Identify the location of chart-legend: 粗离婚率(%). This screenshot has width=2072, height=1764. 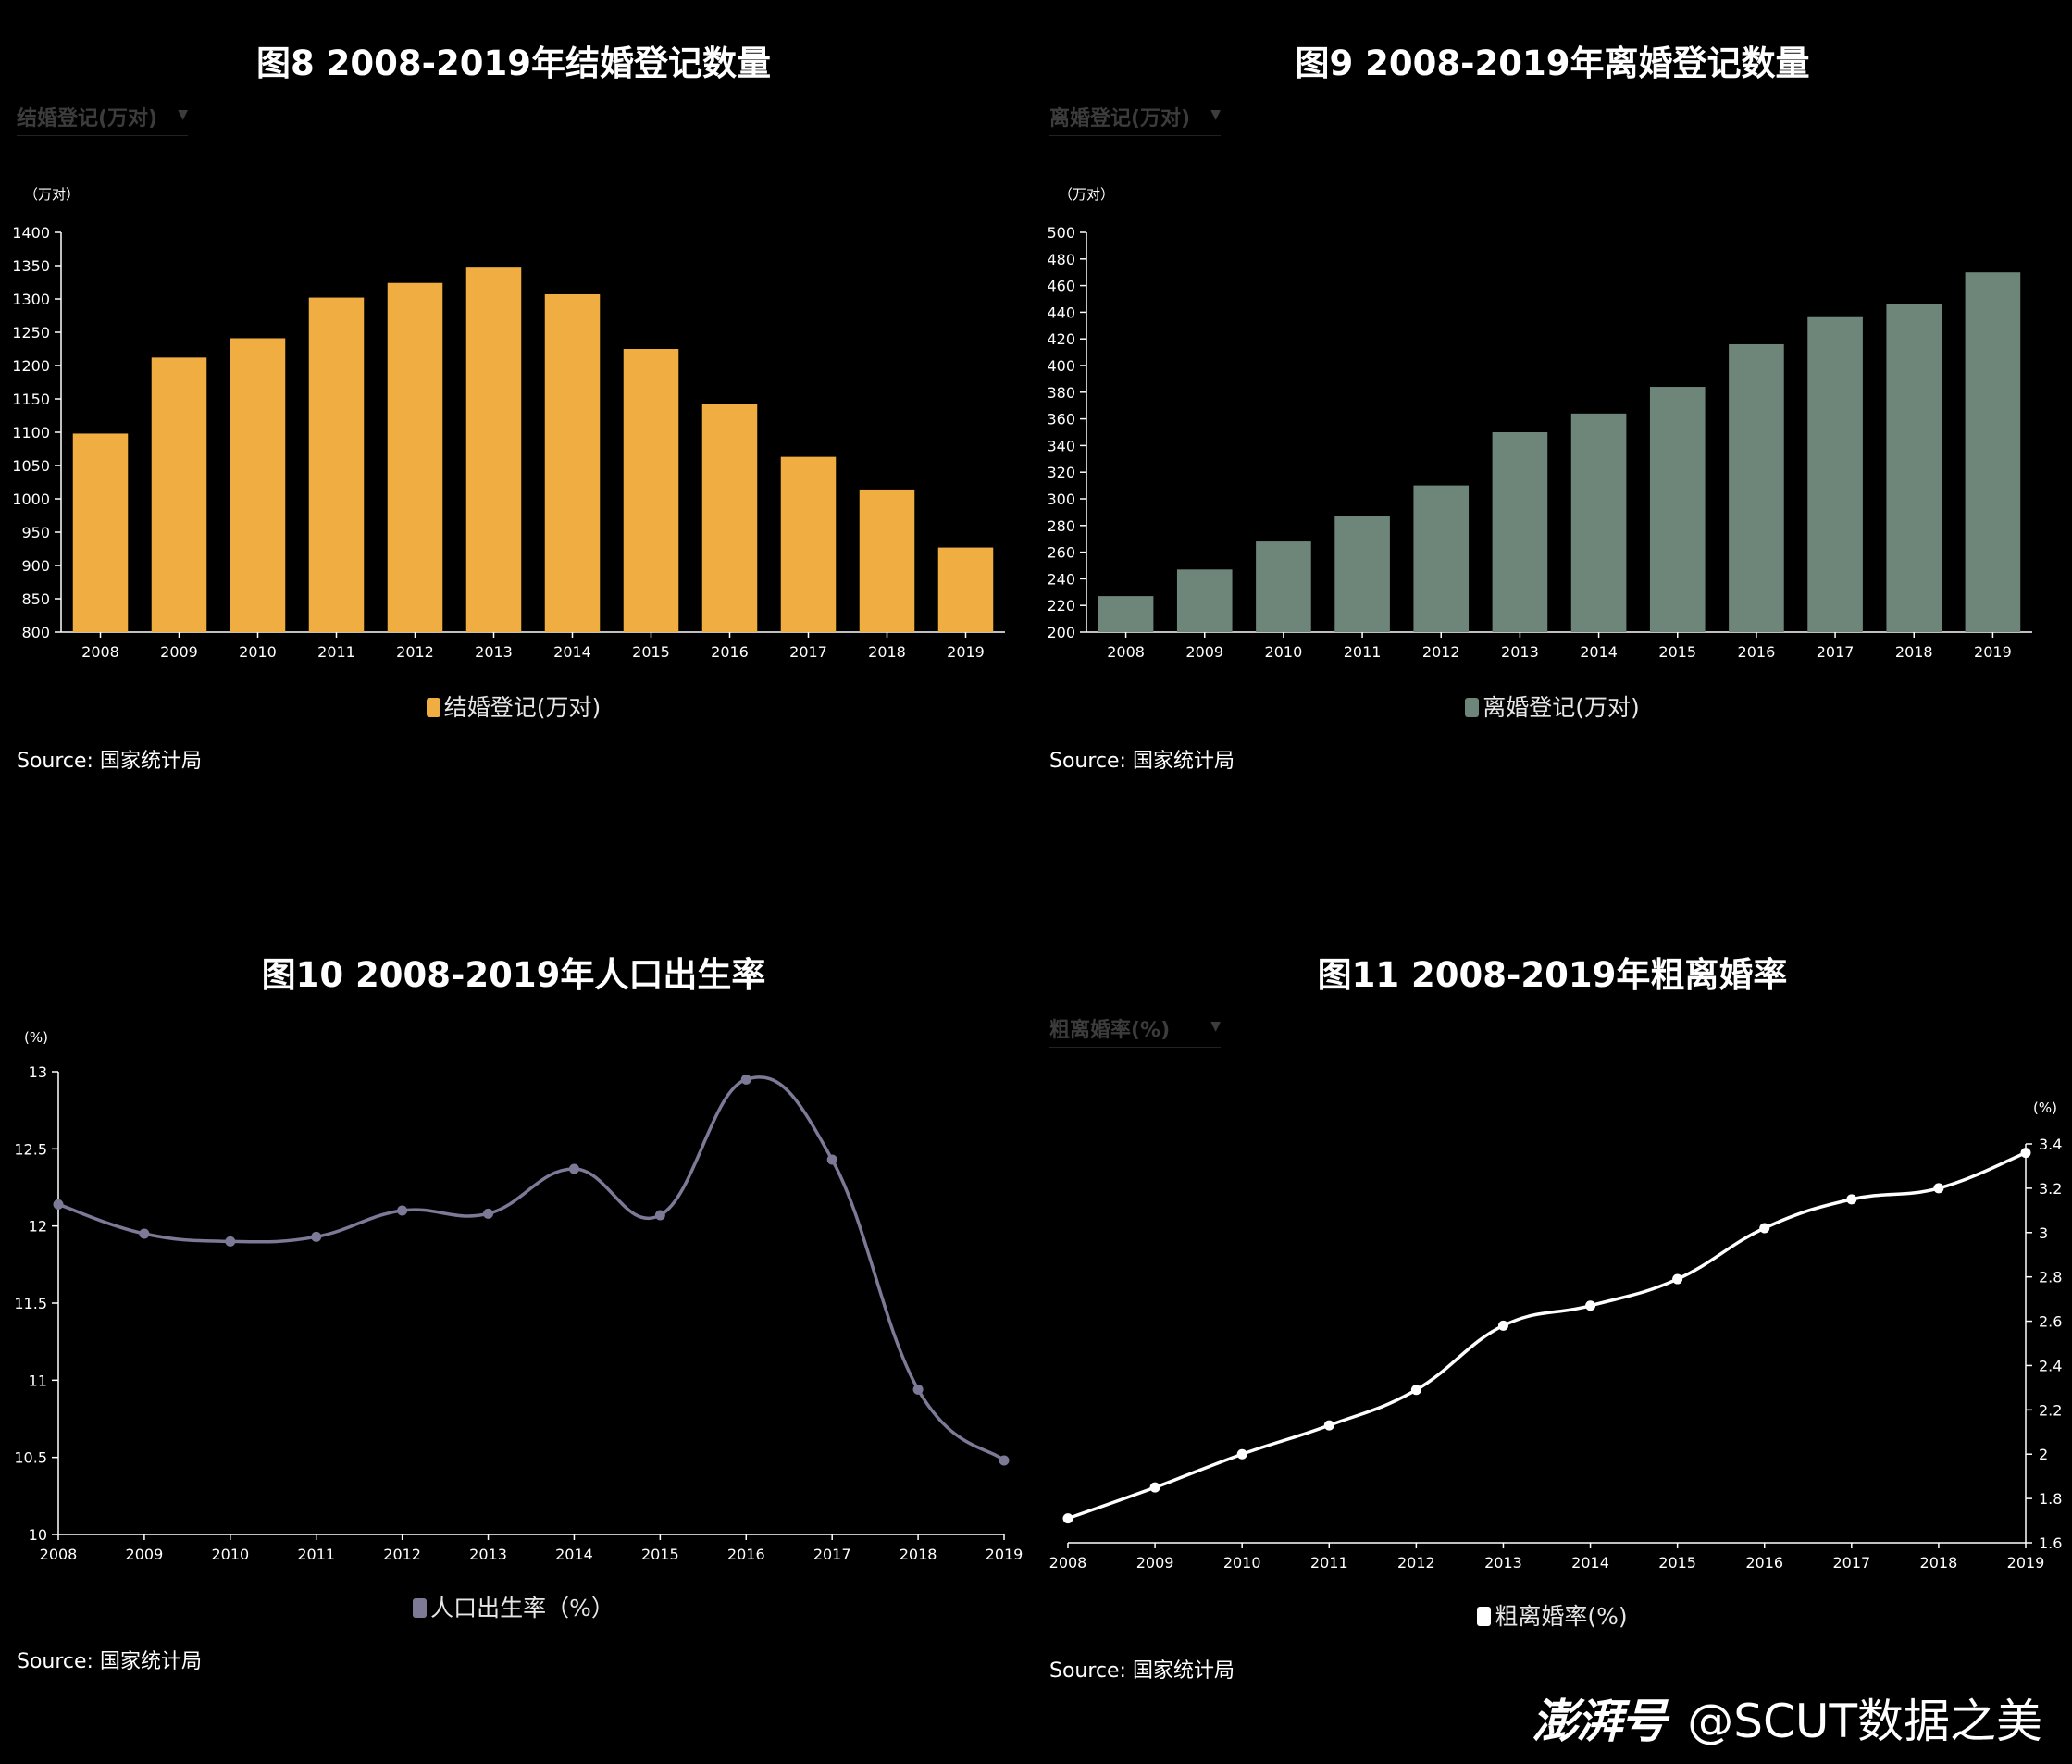
(1552, 1615).